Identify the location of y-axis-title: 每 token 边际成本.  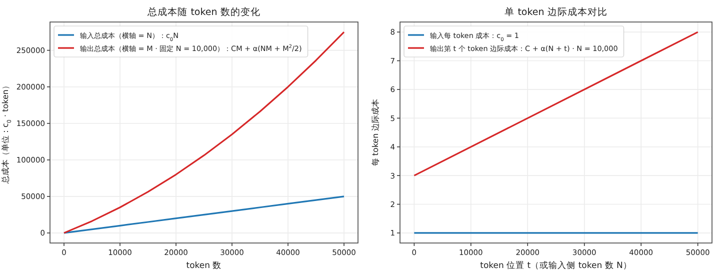
(375, 132).